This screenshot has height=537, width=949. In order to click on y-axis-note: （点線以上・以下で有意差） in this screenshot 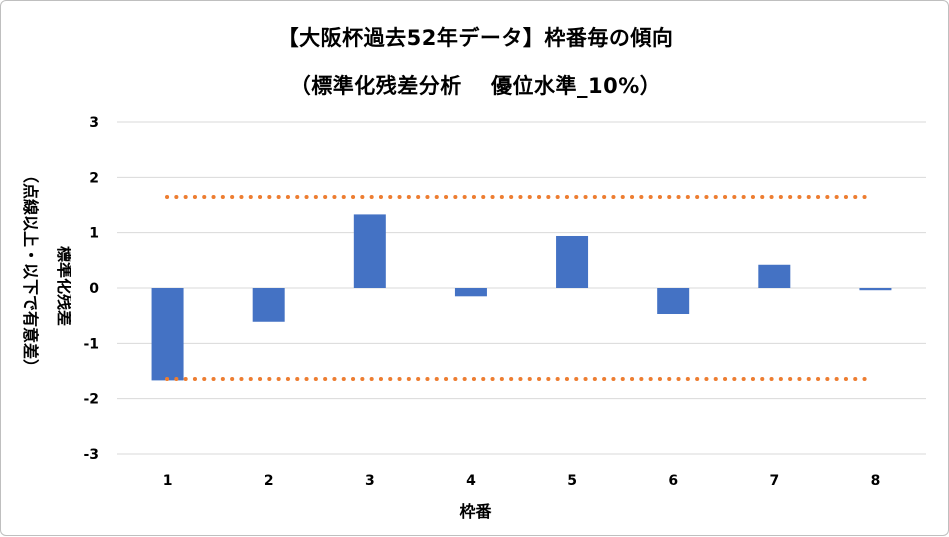, I will do `click(30, 271)`.